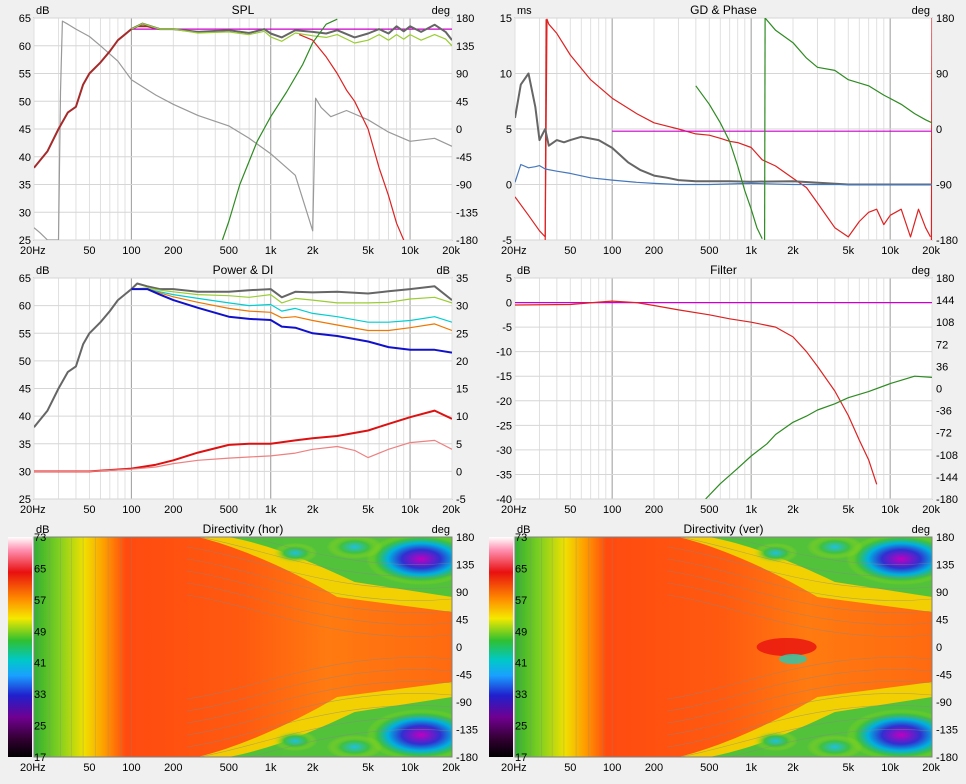 The height and width of the screenshot is (784, 966). Describe the element at coordinates (506, 19) in the screenshot. I see `y-tick-label: 15` at that location.